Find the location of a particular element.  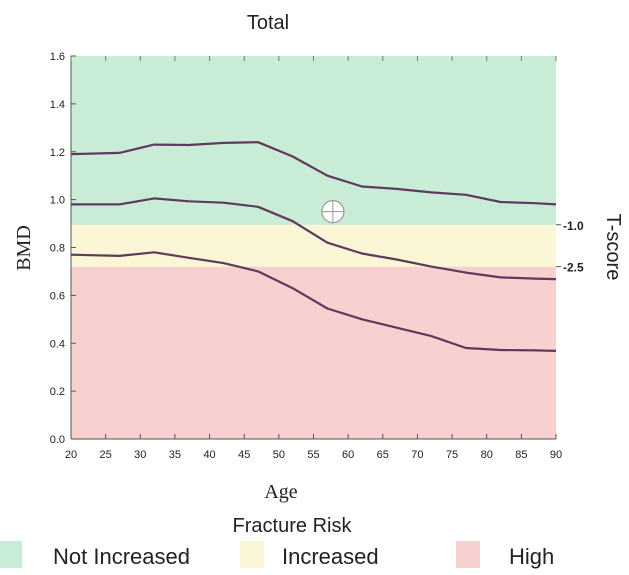

x-tick-label: 50 is located at coordinates (279, 455).